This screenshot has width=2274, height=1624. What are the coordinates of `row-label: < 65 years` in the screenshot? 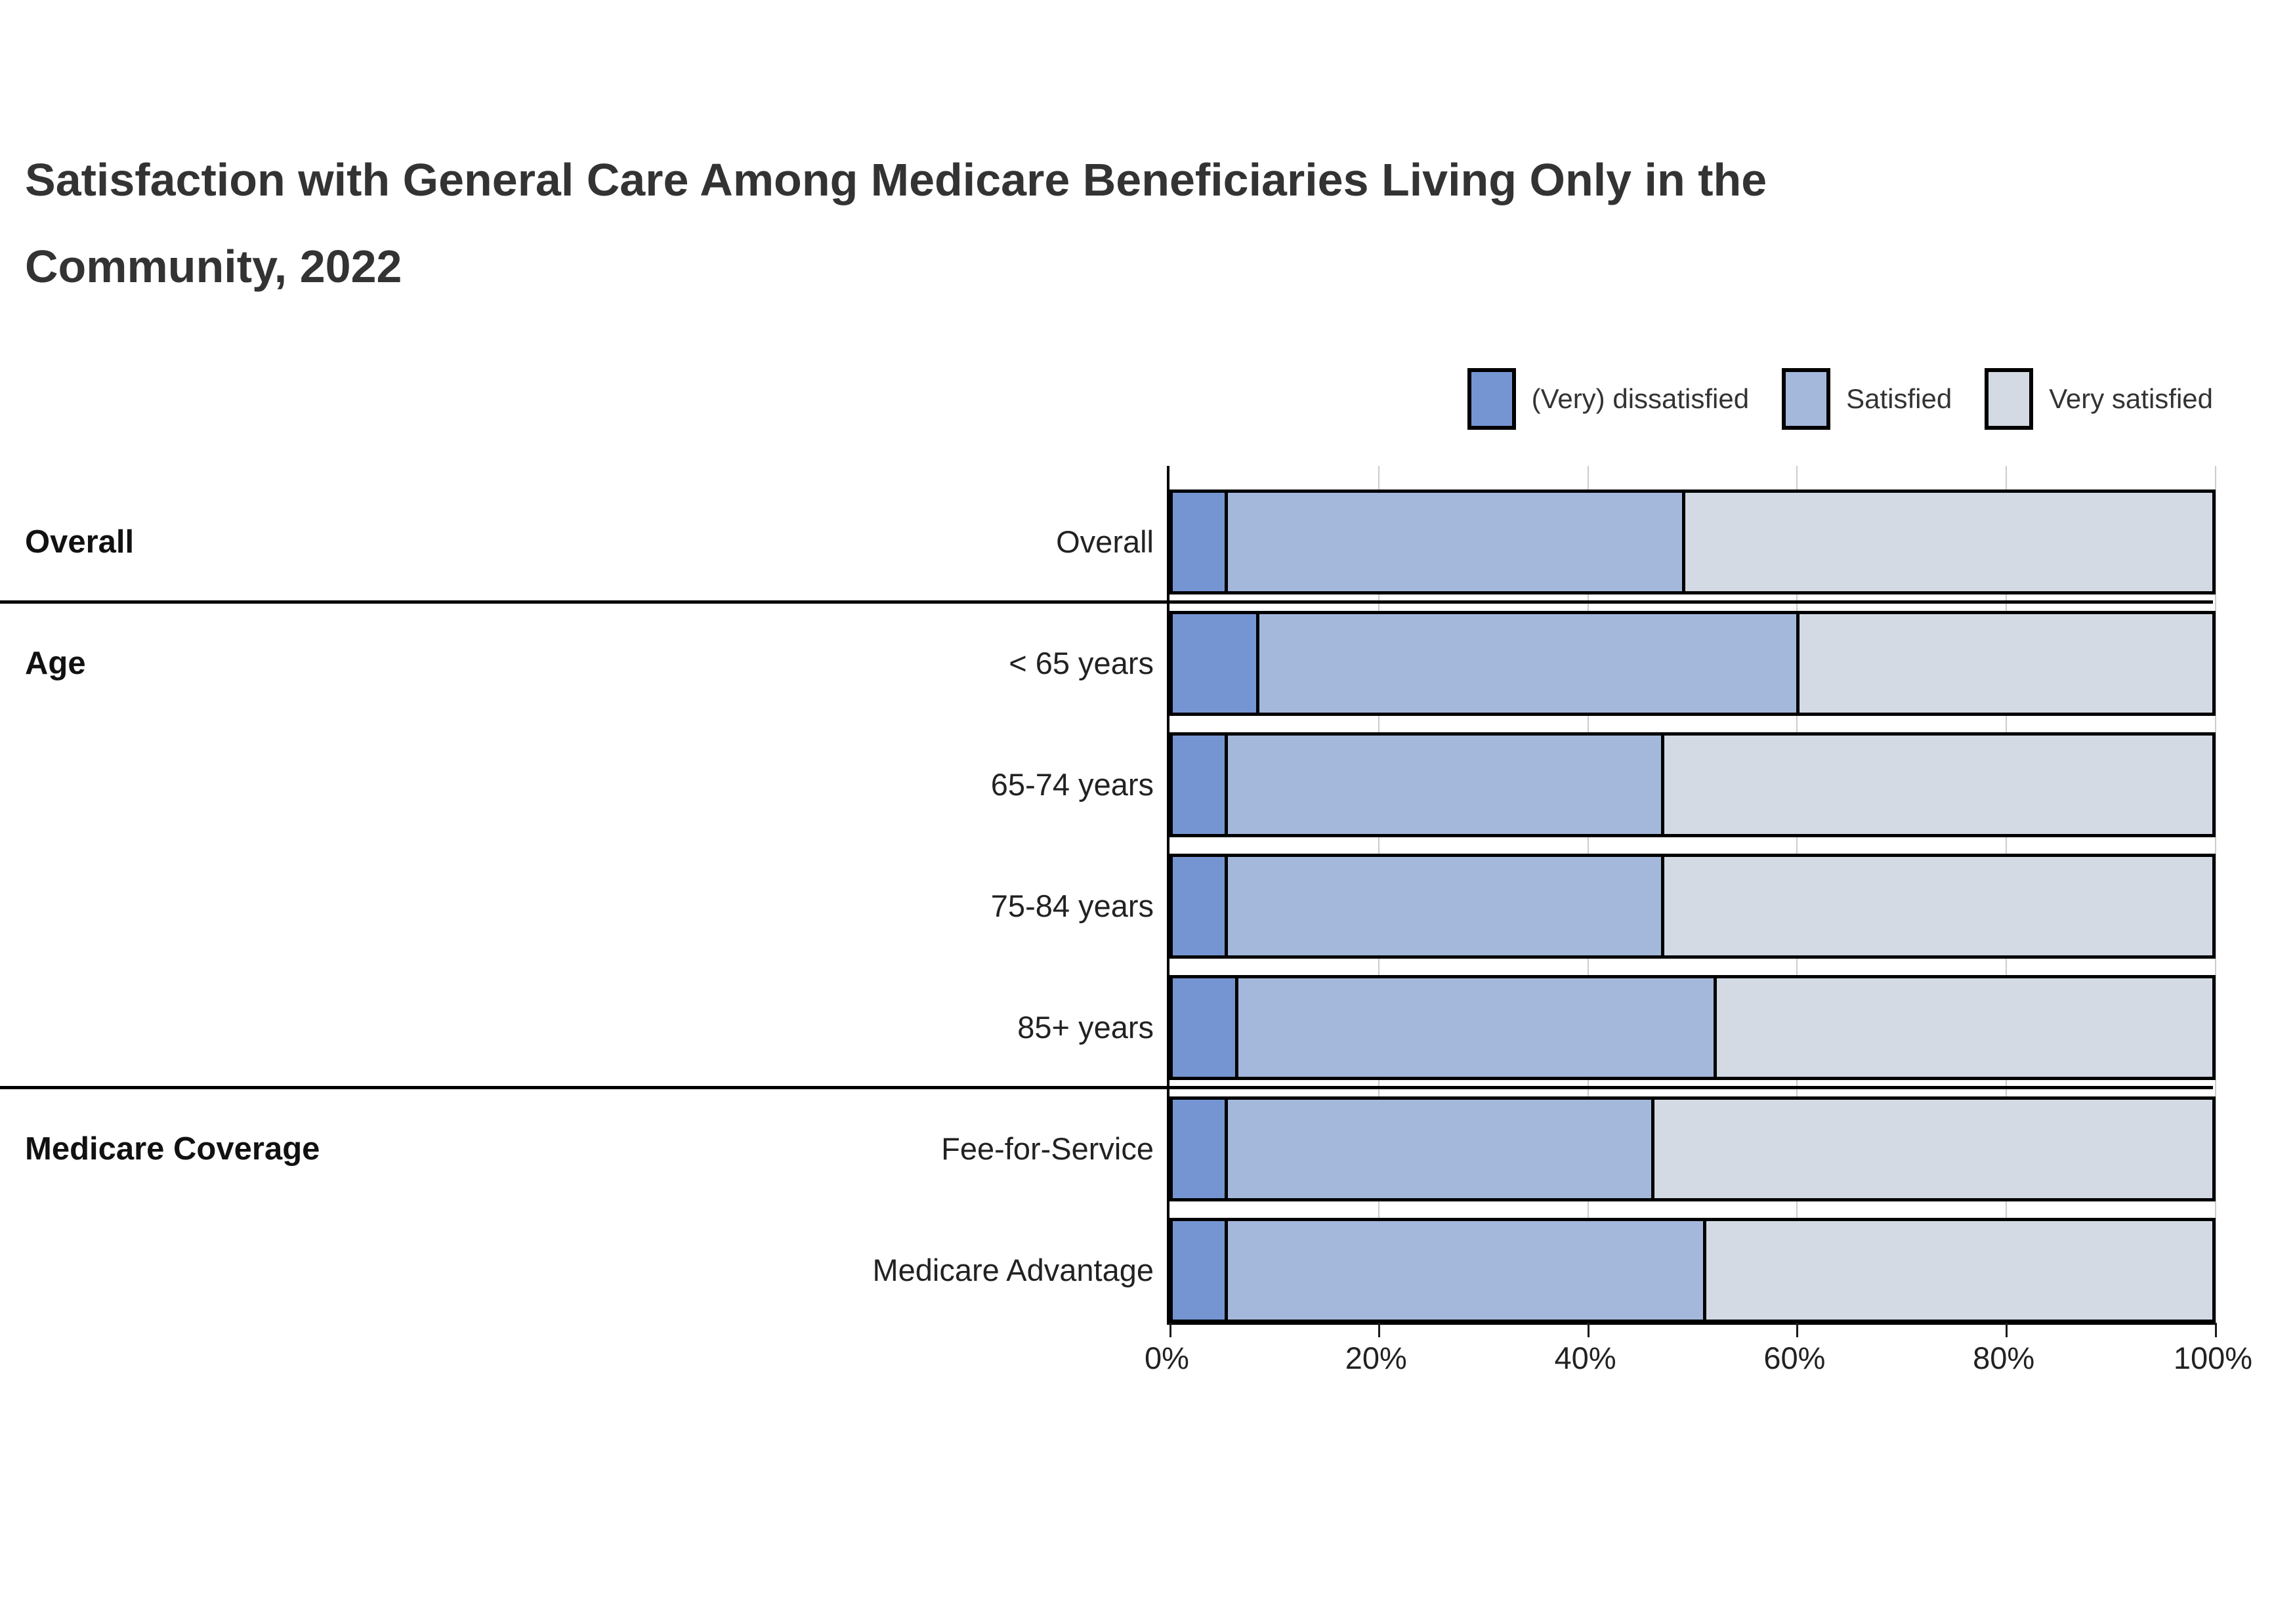 It's located at (1081, 663).